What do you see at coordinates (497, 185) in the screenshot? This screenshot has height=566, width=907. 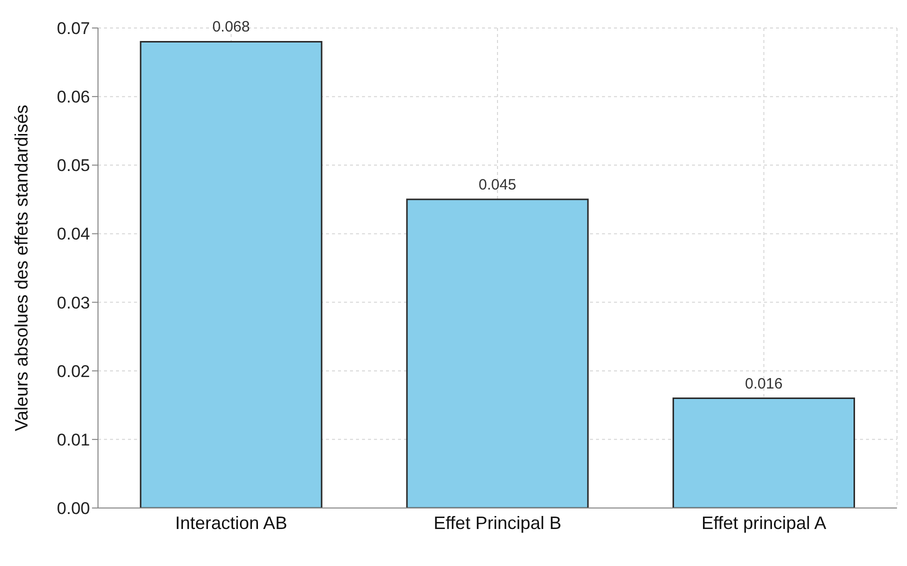 I see `data-label: 0.045` at bounding box center [497, 185].